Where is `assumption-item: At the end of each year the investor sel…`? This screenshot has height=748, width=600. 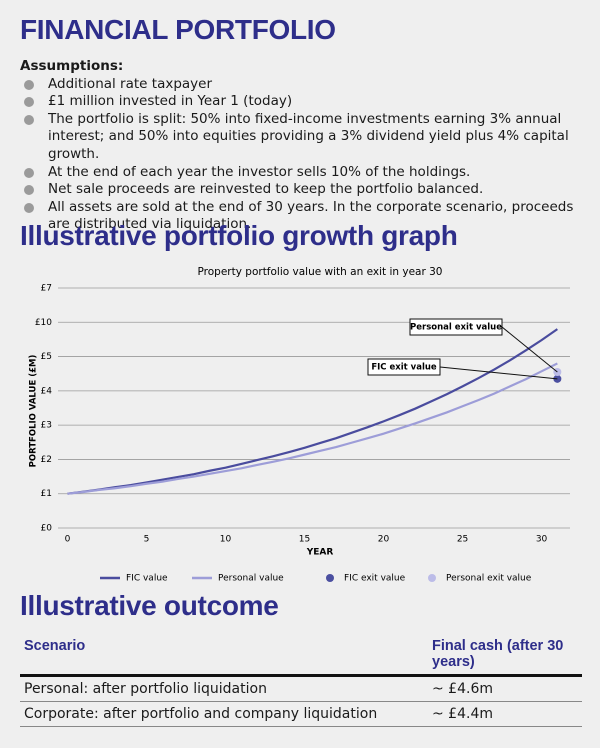 assumption-item: At the end of each year the investor sel… is located at coordinates (300, 173).